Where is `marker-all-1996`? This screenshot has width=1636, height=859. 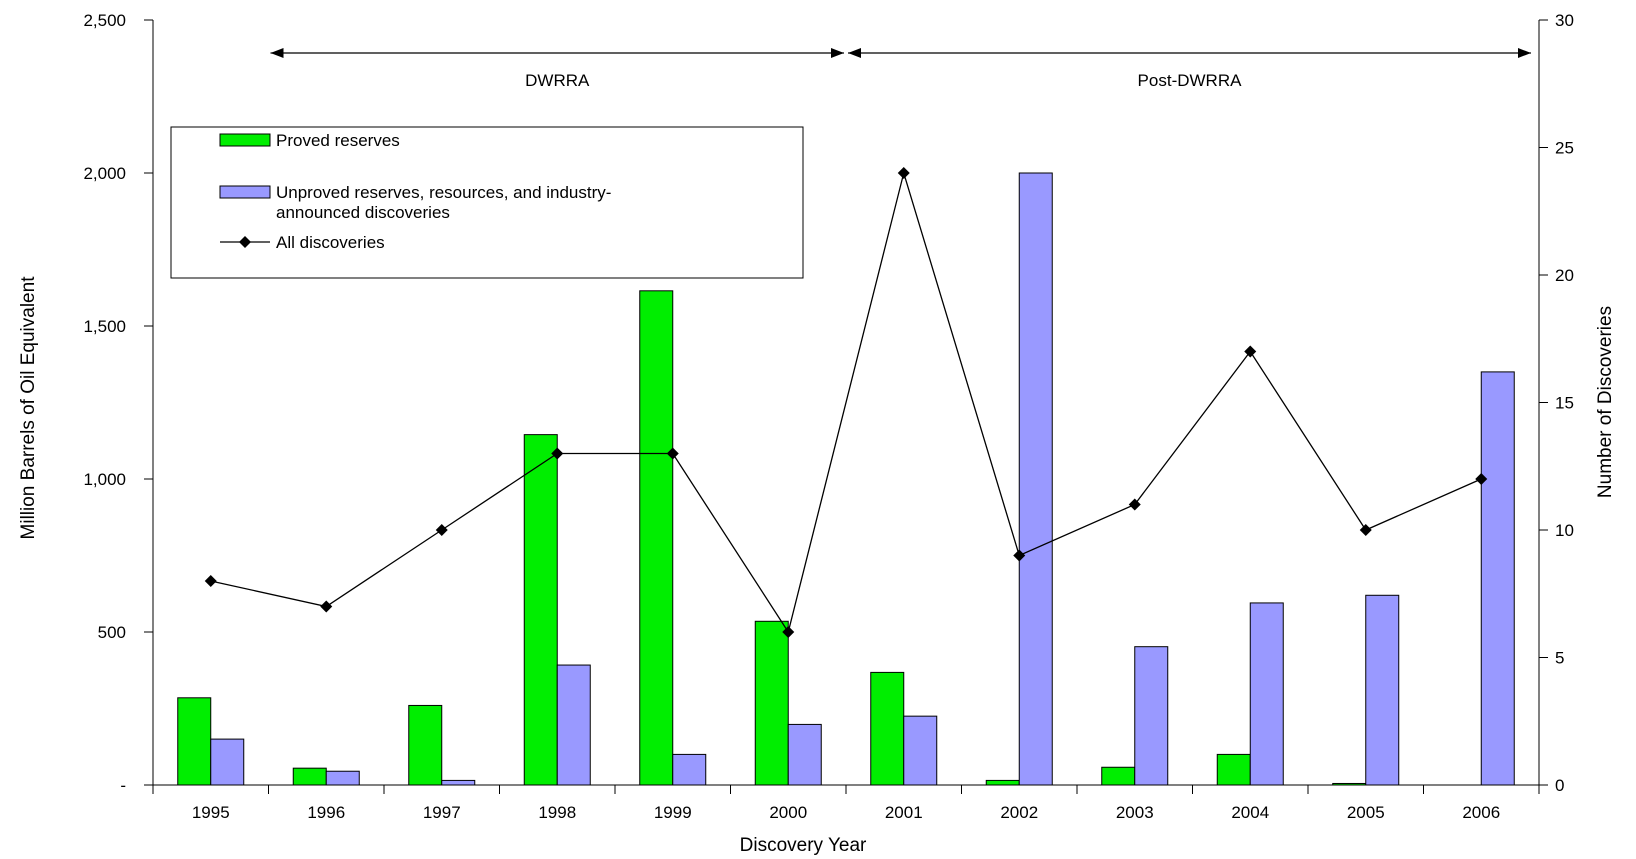 marker-all-1996 is located at coordinates (326, 606).